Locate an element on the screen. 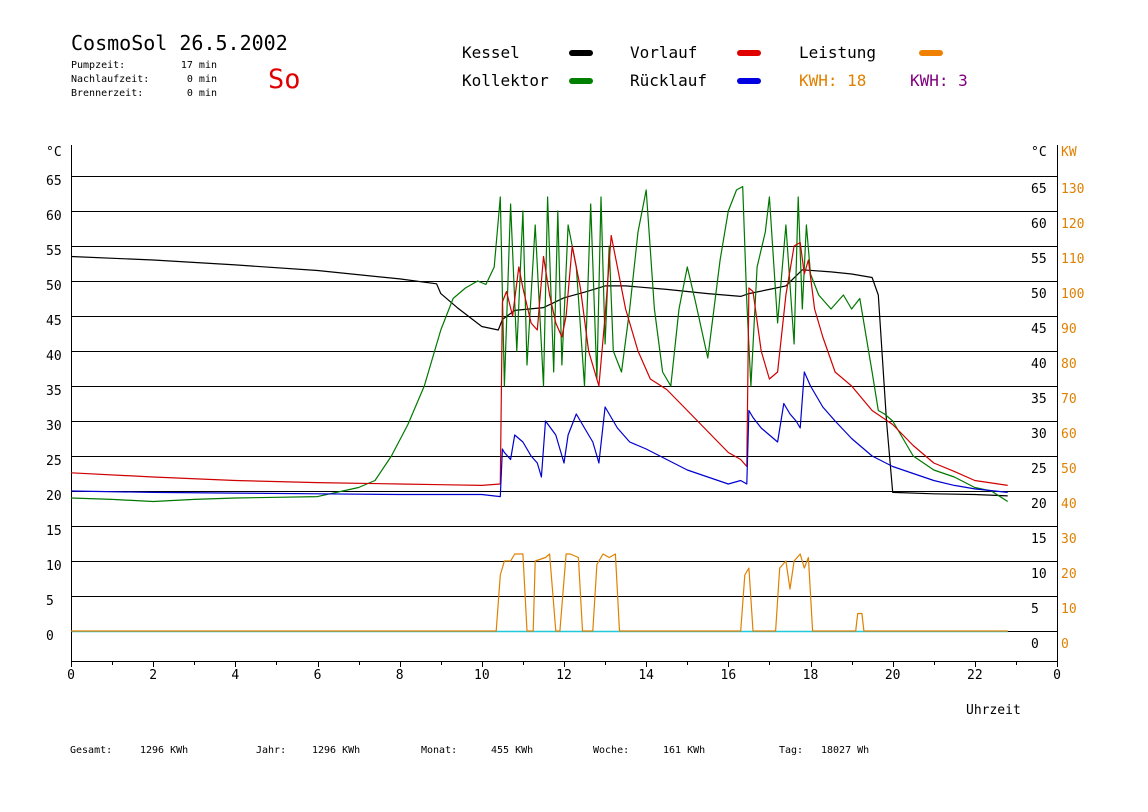 The image size is (1148, 812). series-line-rcklauf is located at coordinates (539, 434).